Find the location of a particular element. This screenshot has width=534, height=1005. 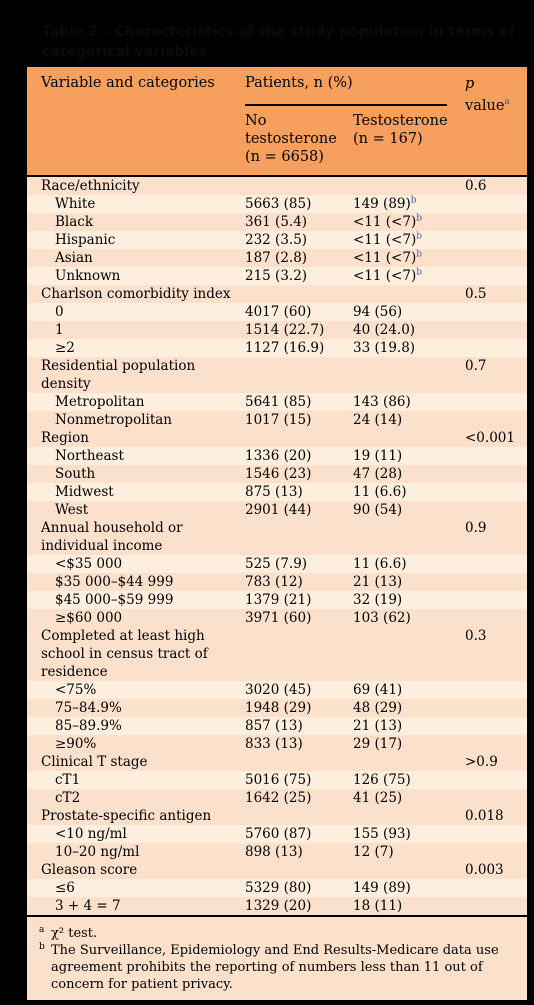

table-row-category: Metropolitan 5641 (85) 143 (86) is located at coordinates (277, 402).